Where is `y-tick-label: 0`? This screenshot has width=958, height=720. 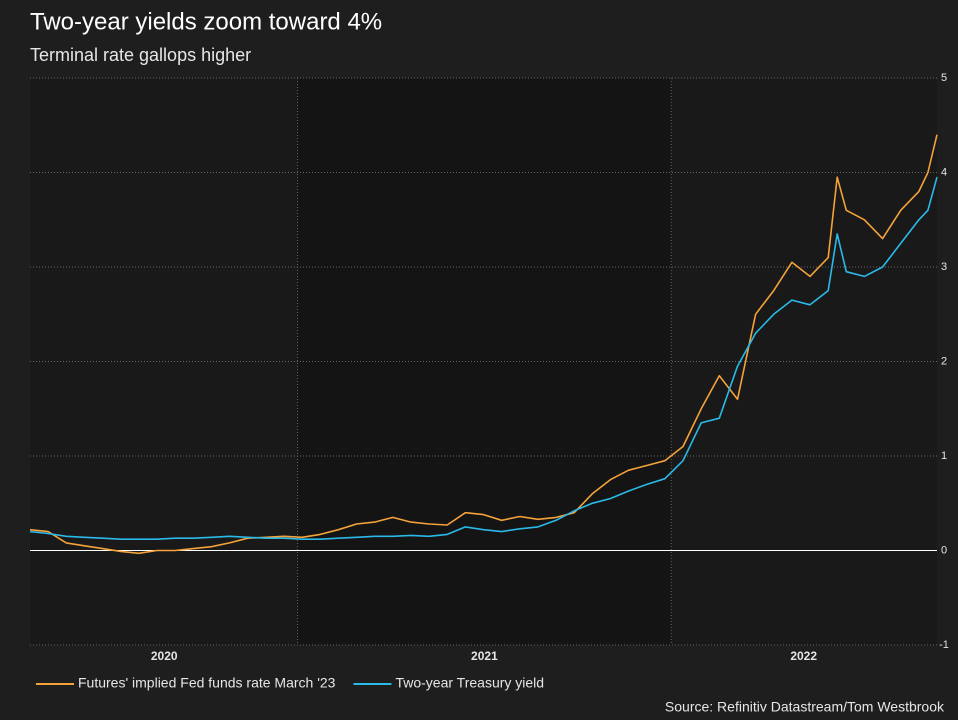 y-tick-label: 0 is located at coordinates (944, 550).